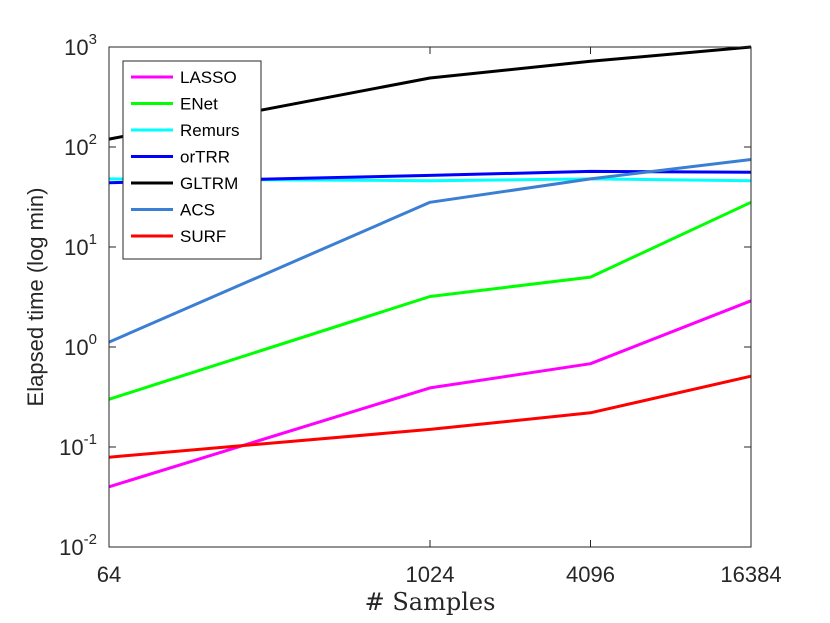 Image resolution: width=830 pixels, height=623 pixels. What do you see at coordinates (78, 545) in the screenshot?
I see `y-tick-label: 10⁻²` at bounding box center [78, 545].